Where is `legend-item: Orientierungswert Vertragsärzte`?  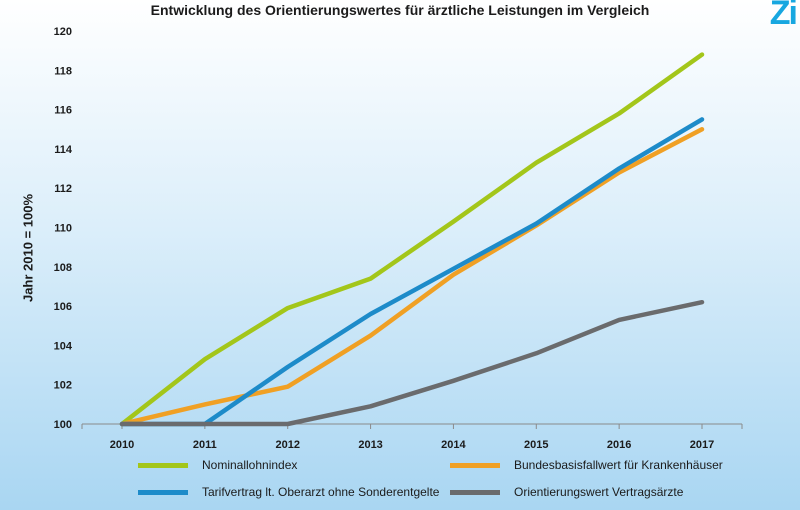
legend-item: Orientierungswert Vertragsärzte is located at coordinates (566, 492).